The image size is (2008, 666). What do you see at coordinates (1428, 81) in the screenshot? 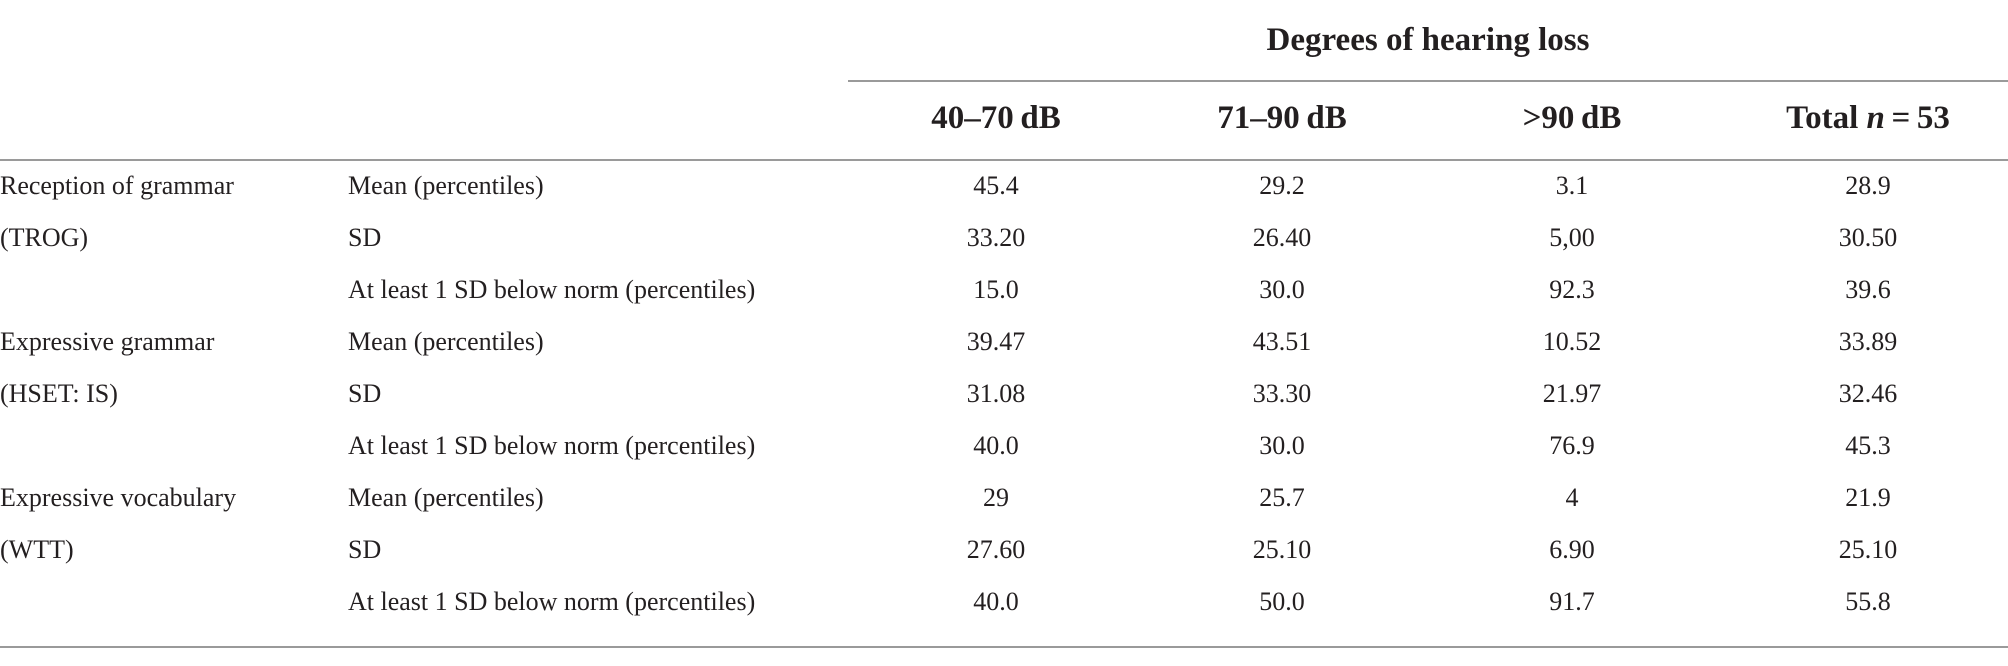
I see `group-header-rule` at bounding box center [1428, 81].